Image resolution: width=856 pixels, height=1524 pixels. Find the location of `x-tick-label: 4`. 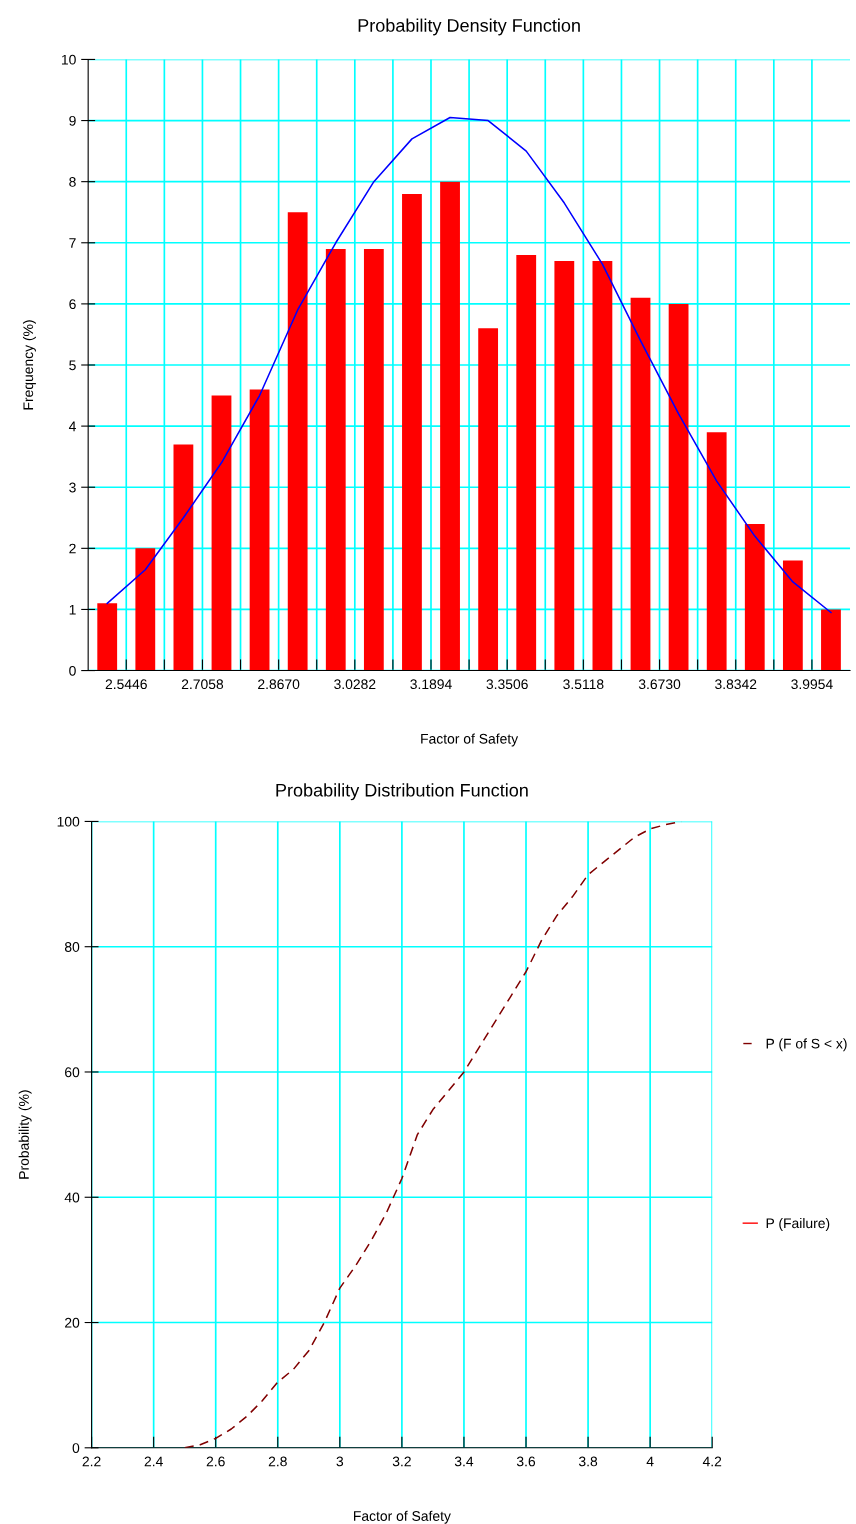

x-tick-label: 4 is located at coordinates (650, 1461).